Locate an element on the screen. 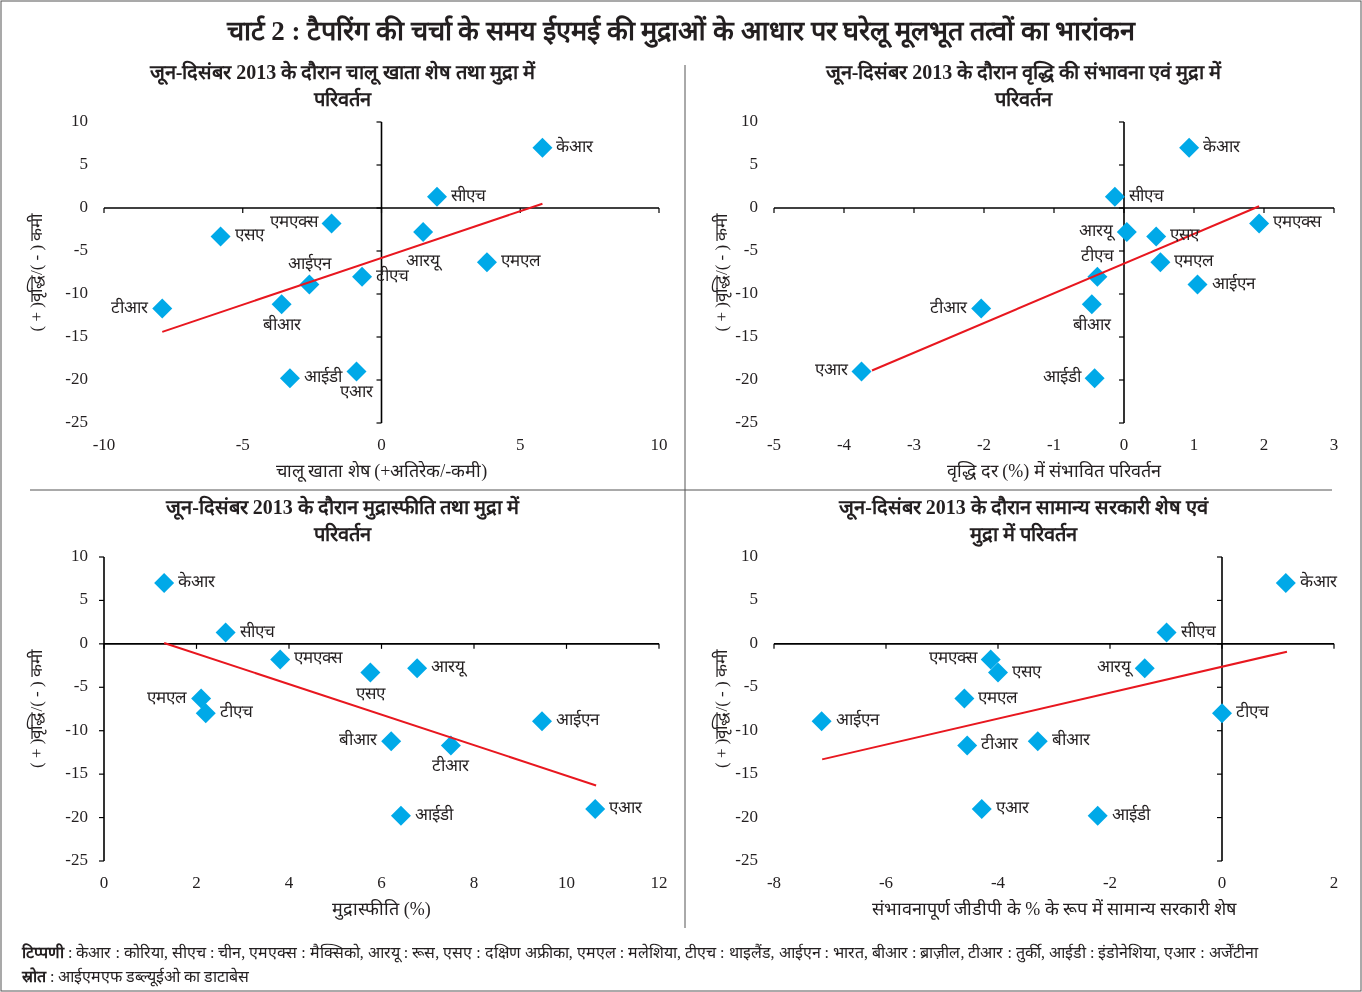 The image size is (1362, 992). annotation: टीएच is located at coordinates (236, 711).